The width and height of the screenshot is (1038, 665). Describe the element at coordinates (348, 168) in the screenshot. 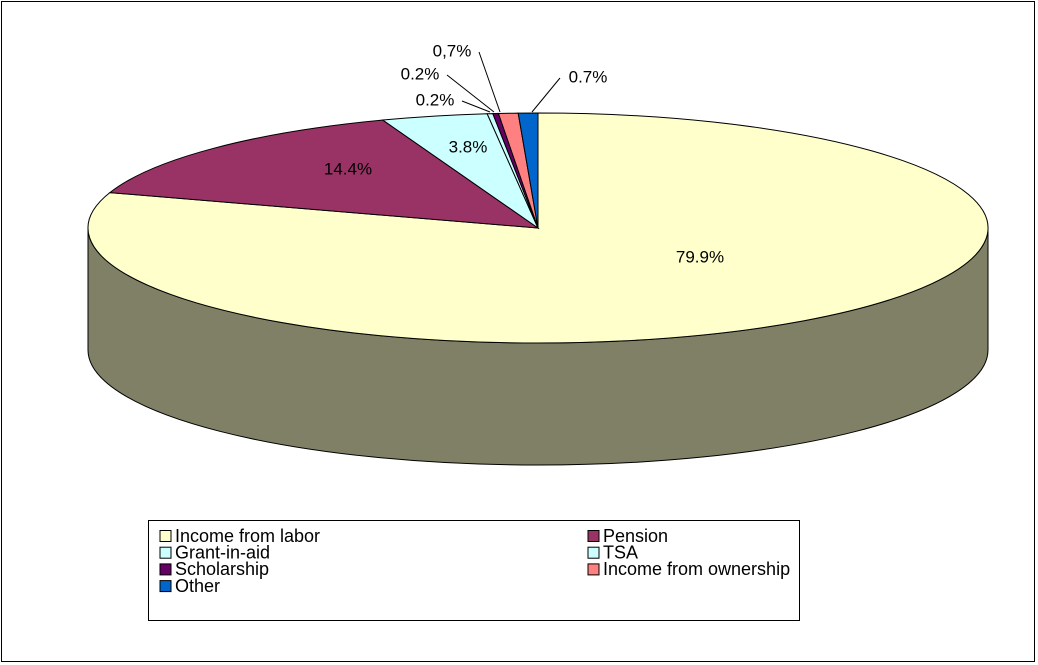

I see `data-label: 14.4%` at that location.